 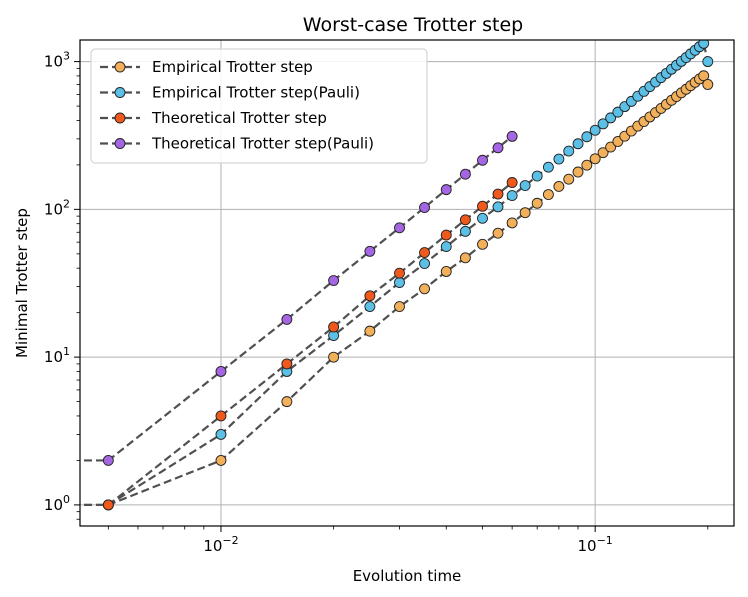 I want to click on legend-box, so click(x=259, y=106).